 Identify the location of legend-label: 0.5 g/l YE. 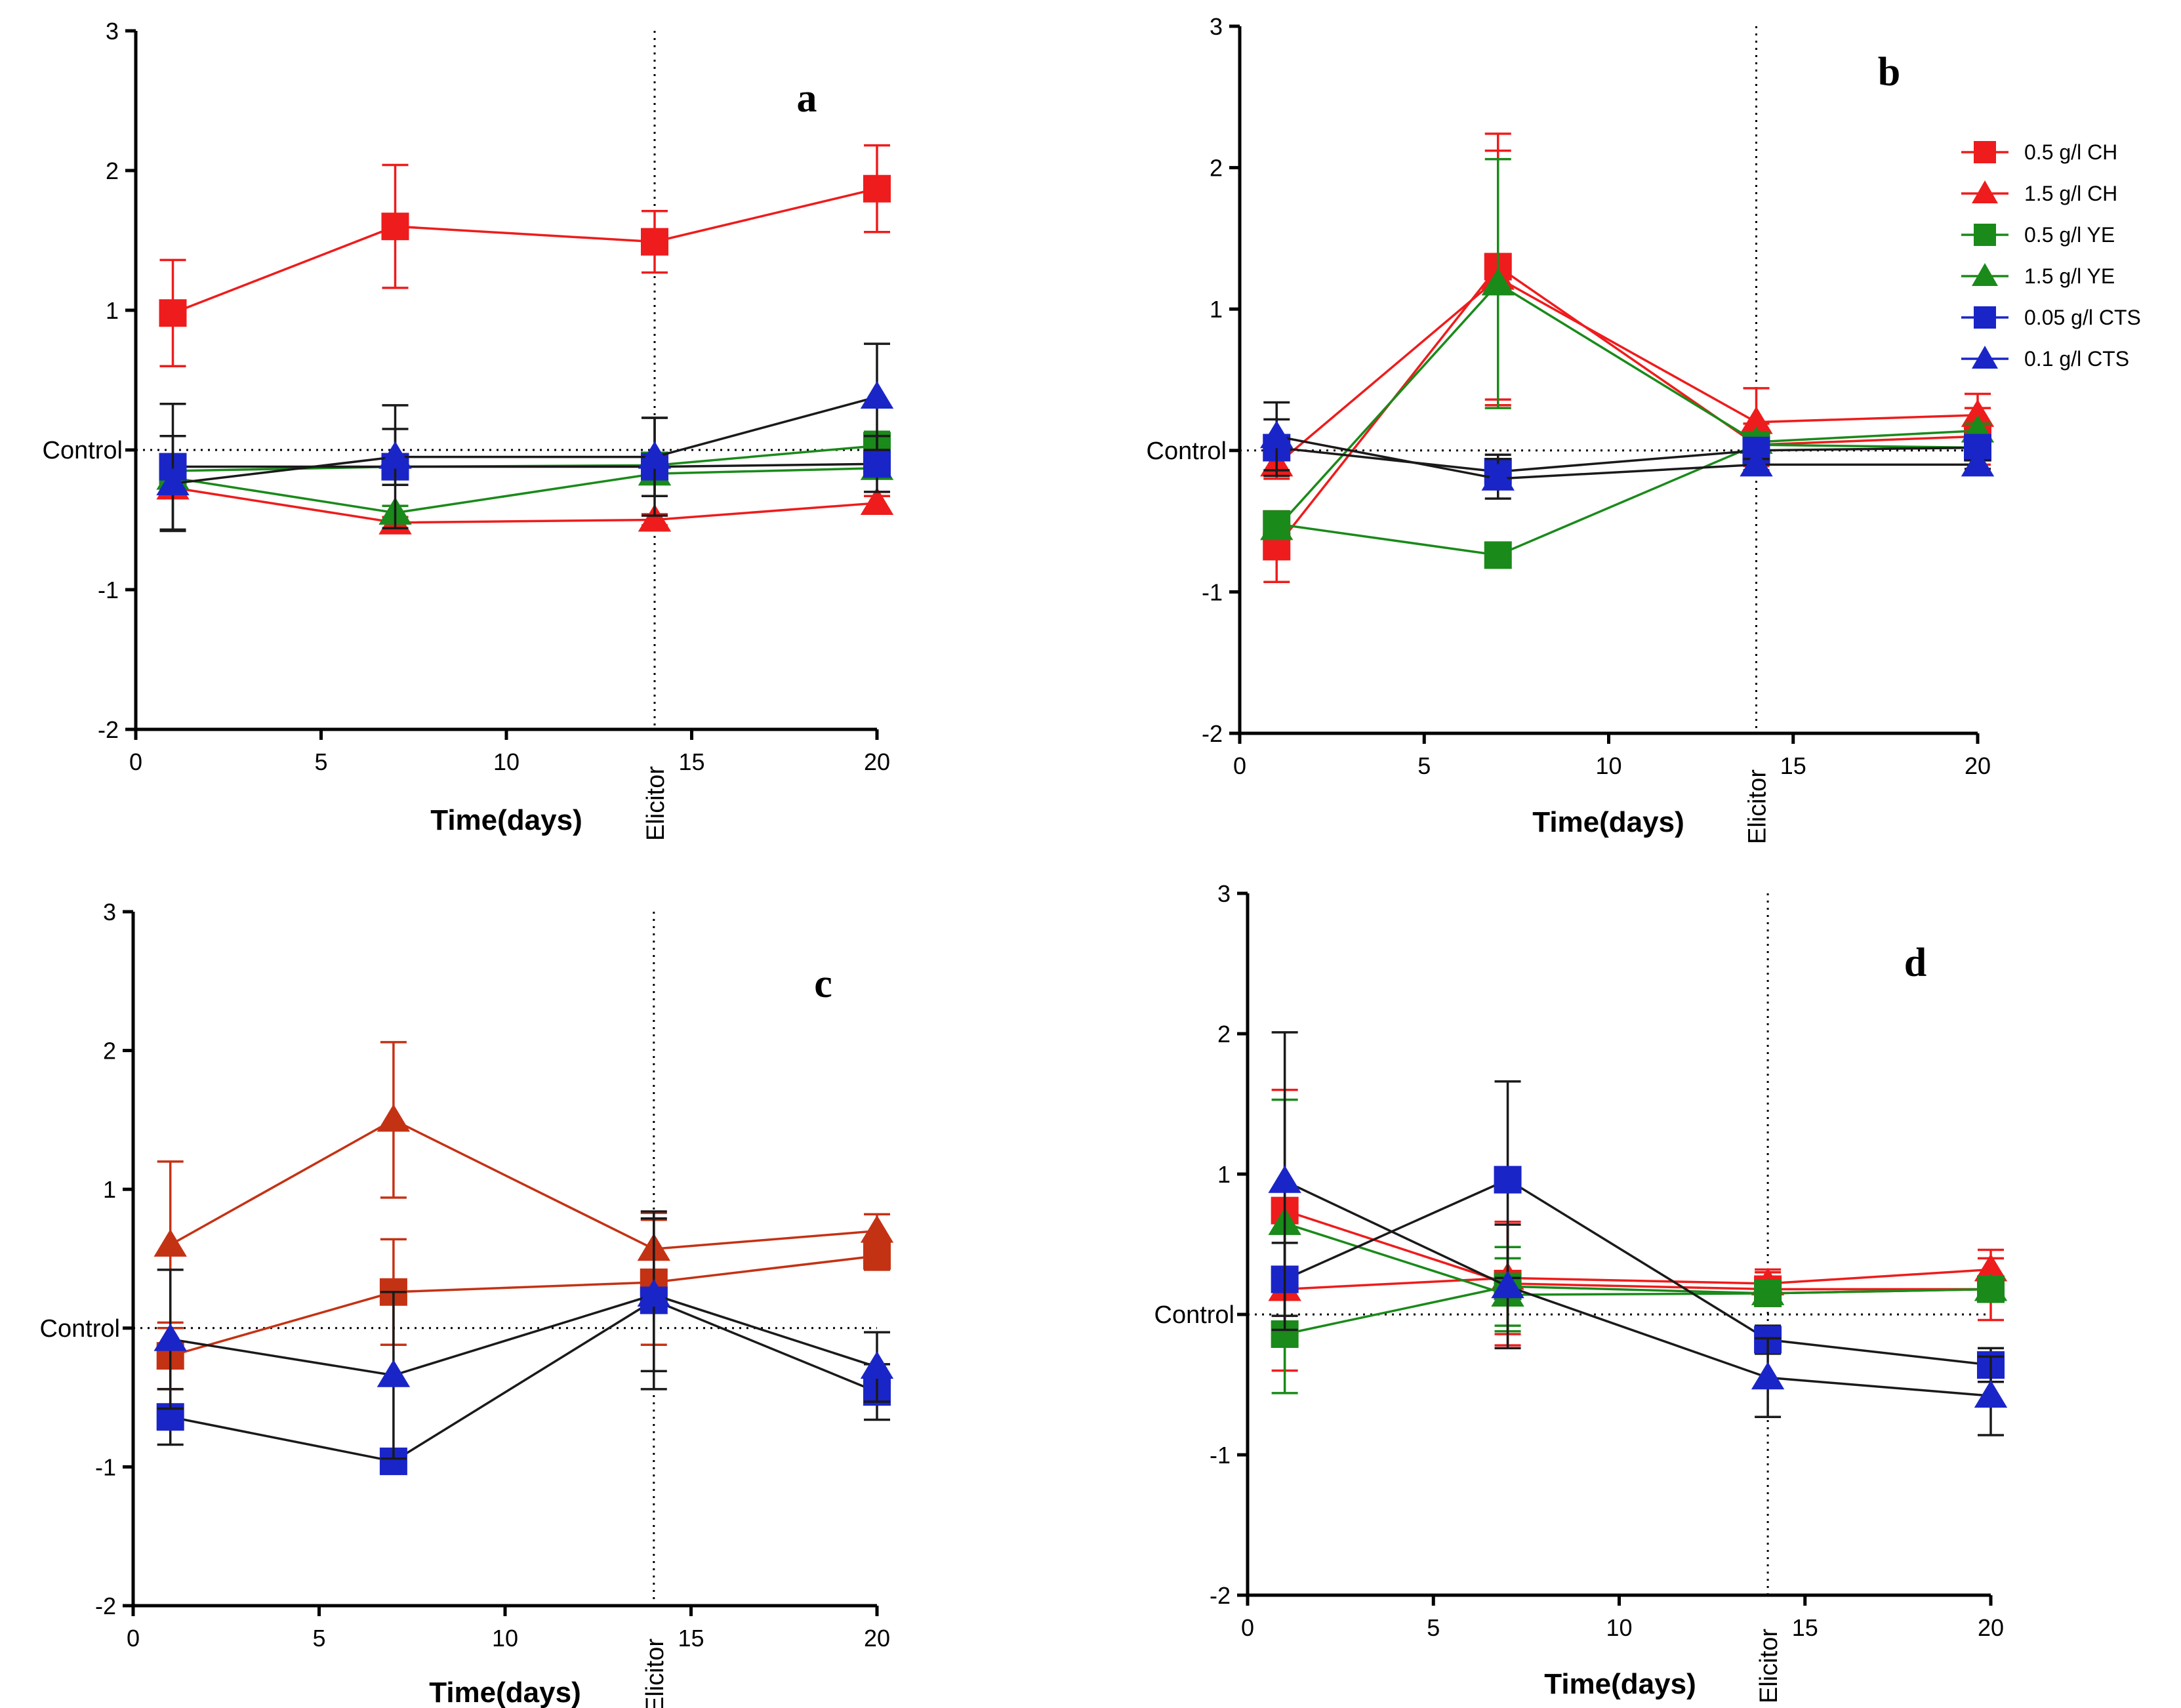
(2069, 235).